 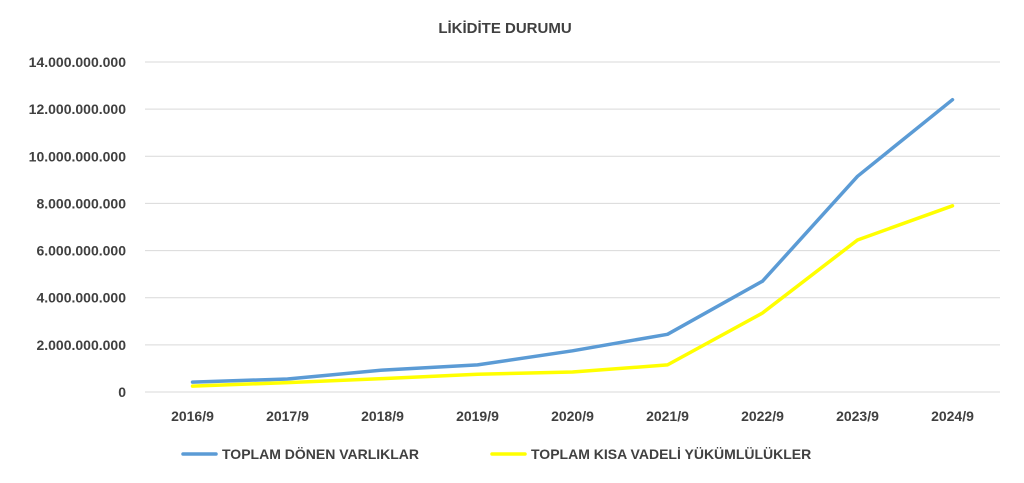 I want to click on x-tick-label: 2019/9, so click(x=477, y=416).